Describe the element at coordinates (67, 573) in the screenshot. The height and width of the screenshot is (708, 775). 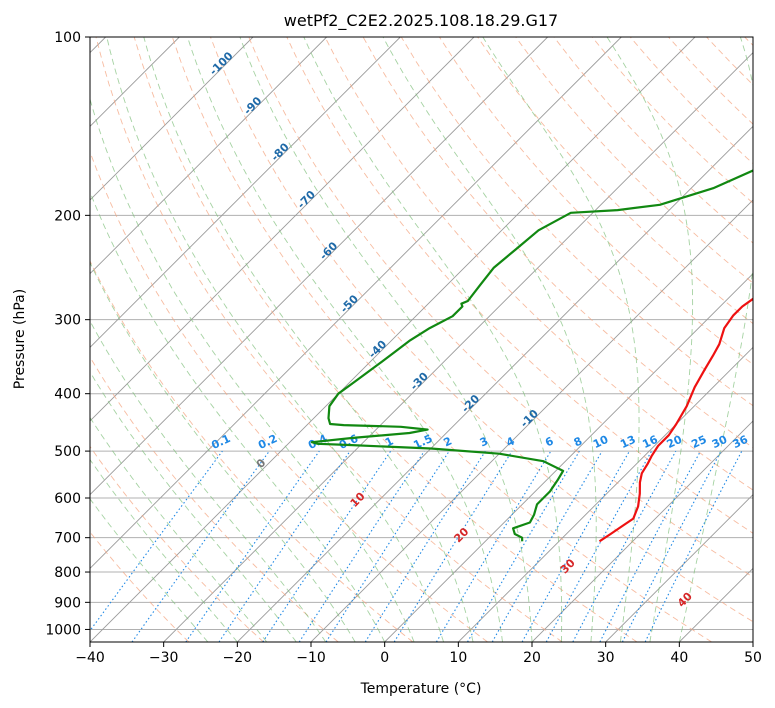
I see `y-tick-label: 800` at that location.